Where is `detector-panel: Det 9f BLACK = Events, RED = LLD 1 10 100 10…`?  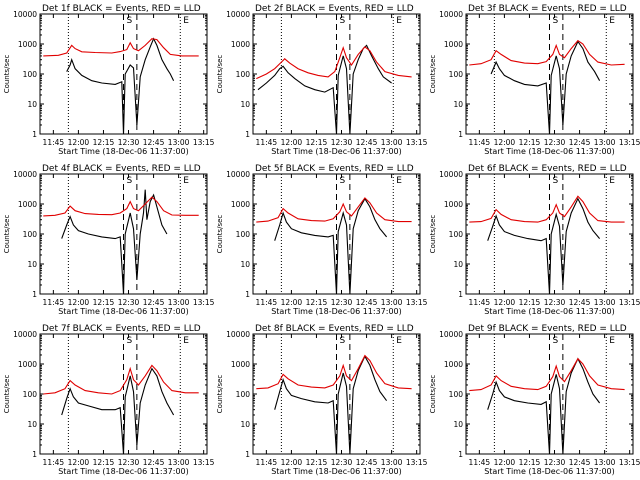
detector-panel: Det 9f BLACK = Events, RED = LLD 1 10 100 10… is located at coordinates (534, 400).